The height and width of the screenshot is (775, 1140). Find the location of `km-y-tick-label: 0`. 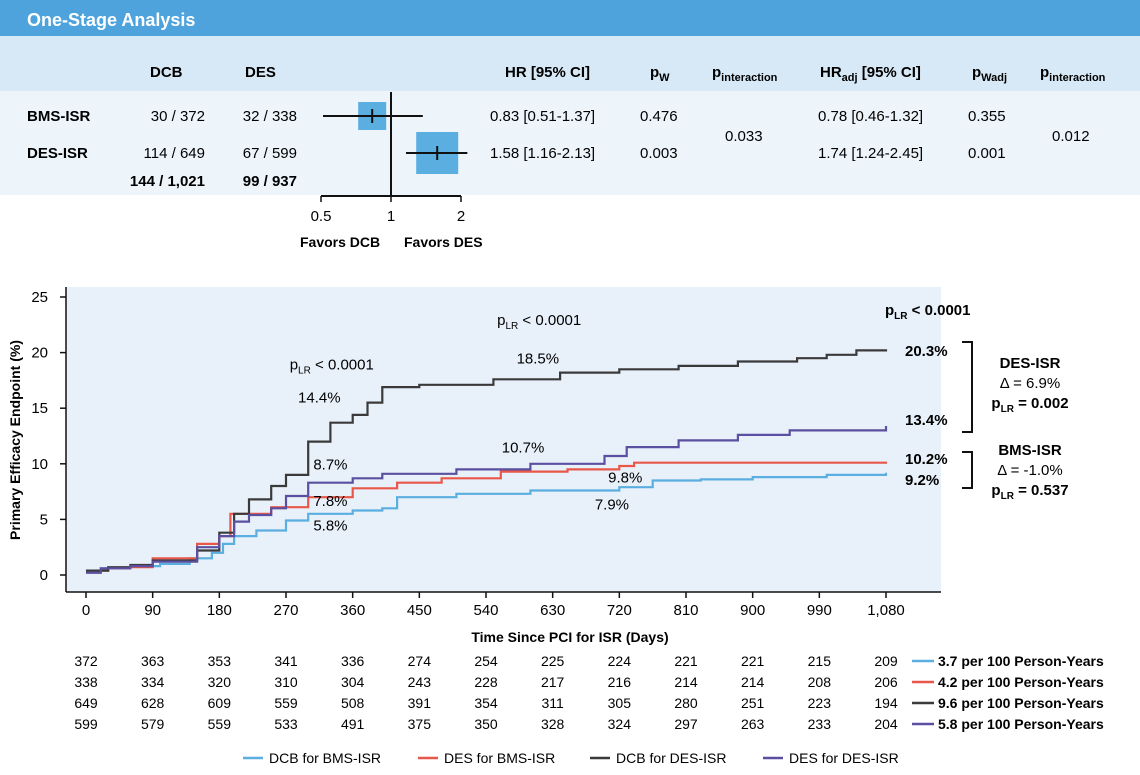

km-y-tick-label: 0 is located at coordinates (44, 575).